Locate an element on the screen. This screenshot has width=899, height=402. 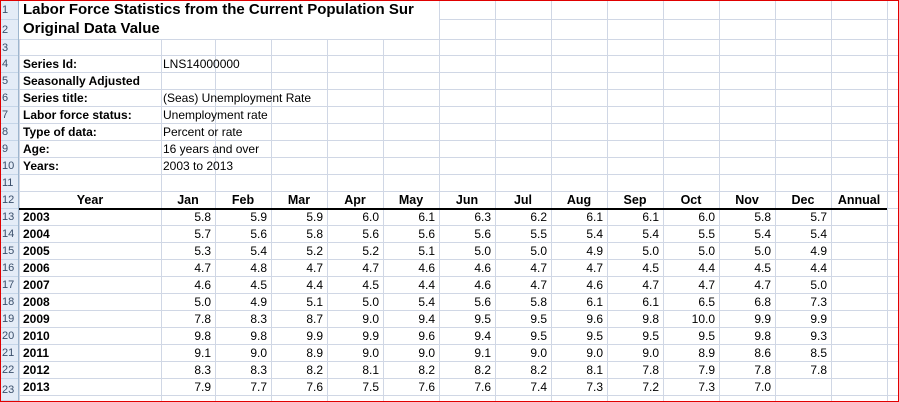
value-cell: 8.9 is located at coordinates (706, 353).